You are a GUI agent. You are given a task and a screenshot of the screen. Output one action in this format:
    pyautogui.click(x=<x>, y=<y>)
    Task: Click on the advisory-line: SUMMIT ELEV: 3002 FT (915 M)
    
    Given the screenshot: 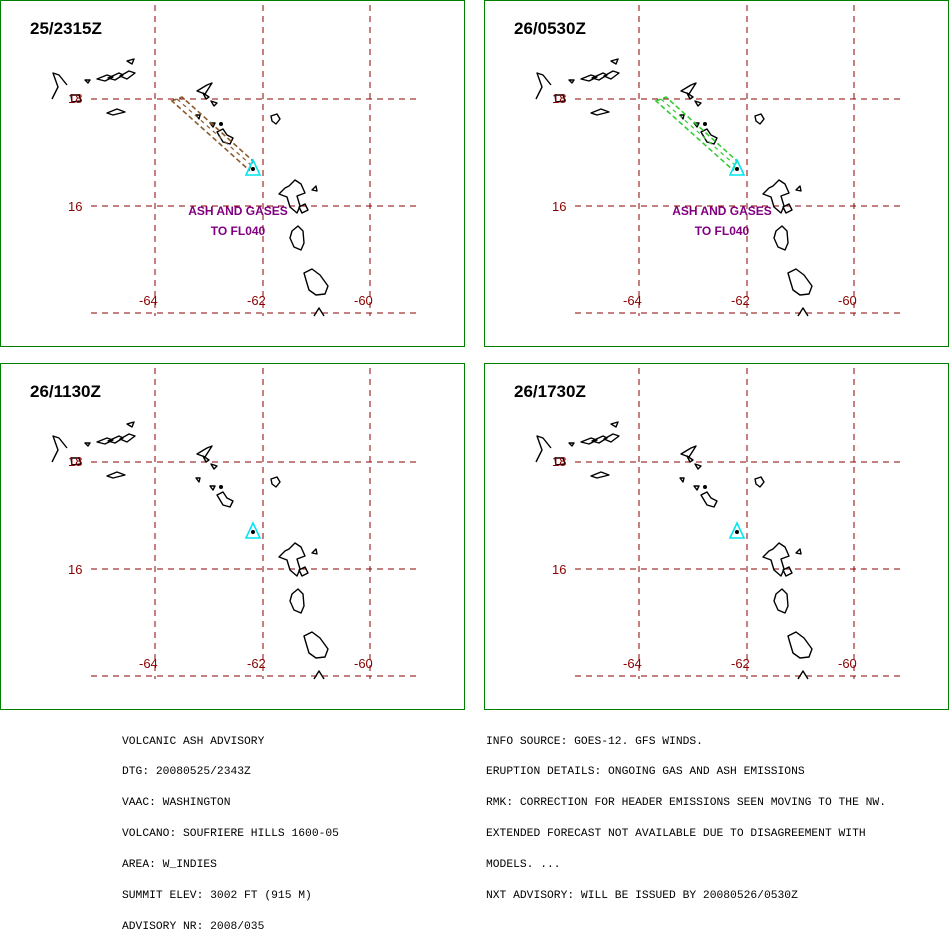 What is the action you would take?
    pyautogui.click(x=217, y=896)
    